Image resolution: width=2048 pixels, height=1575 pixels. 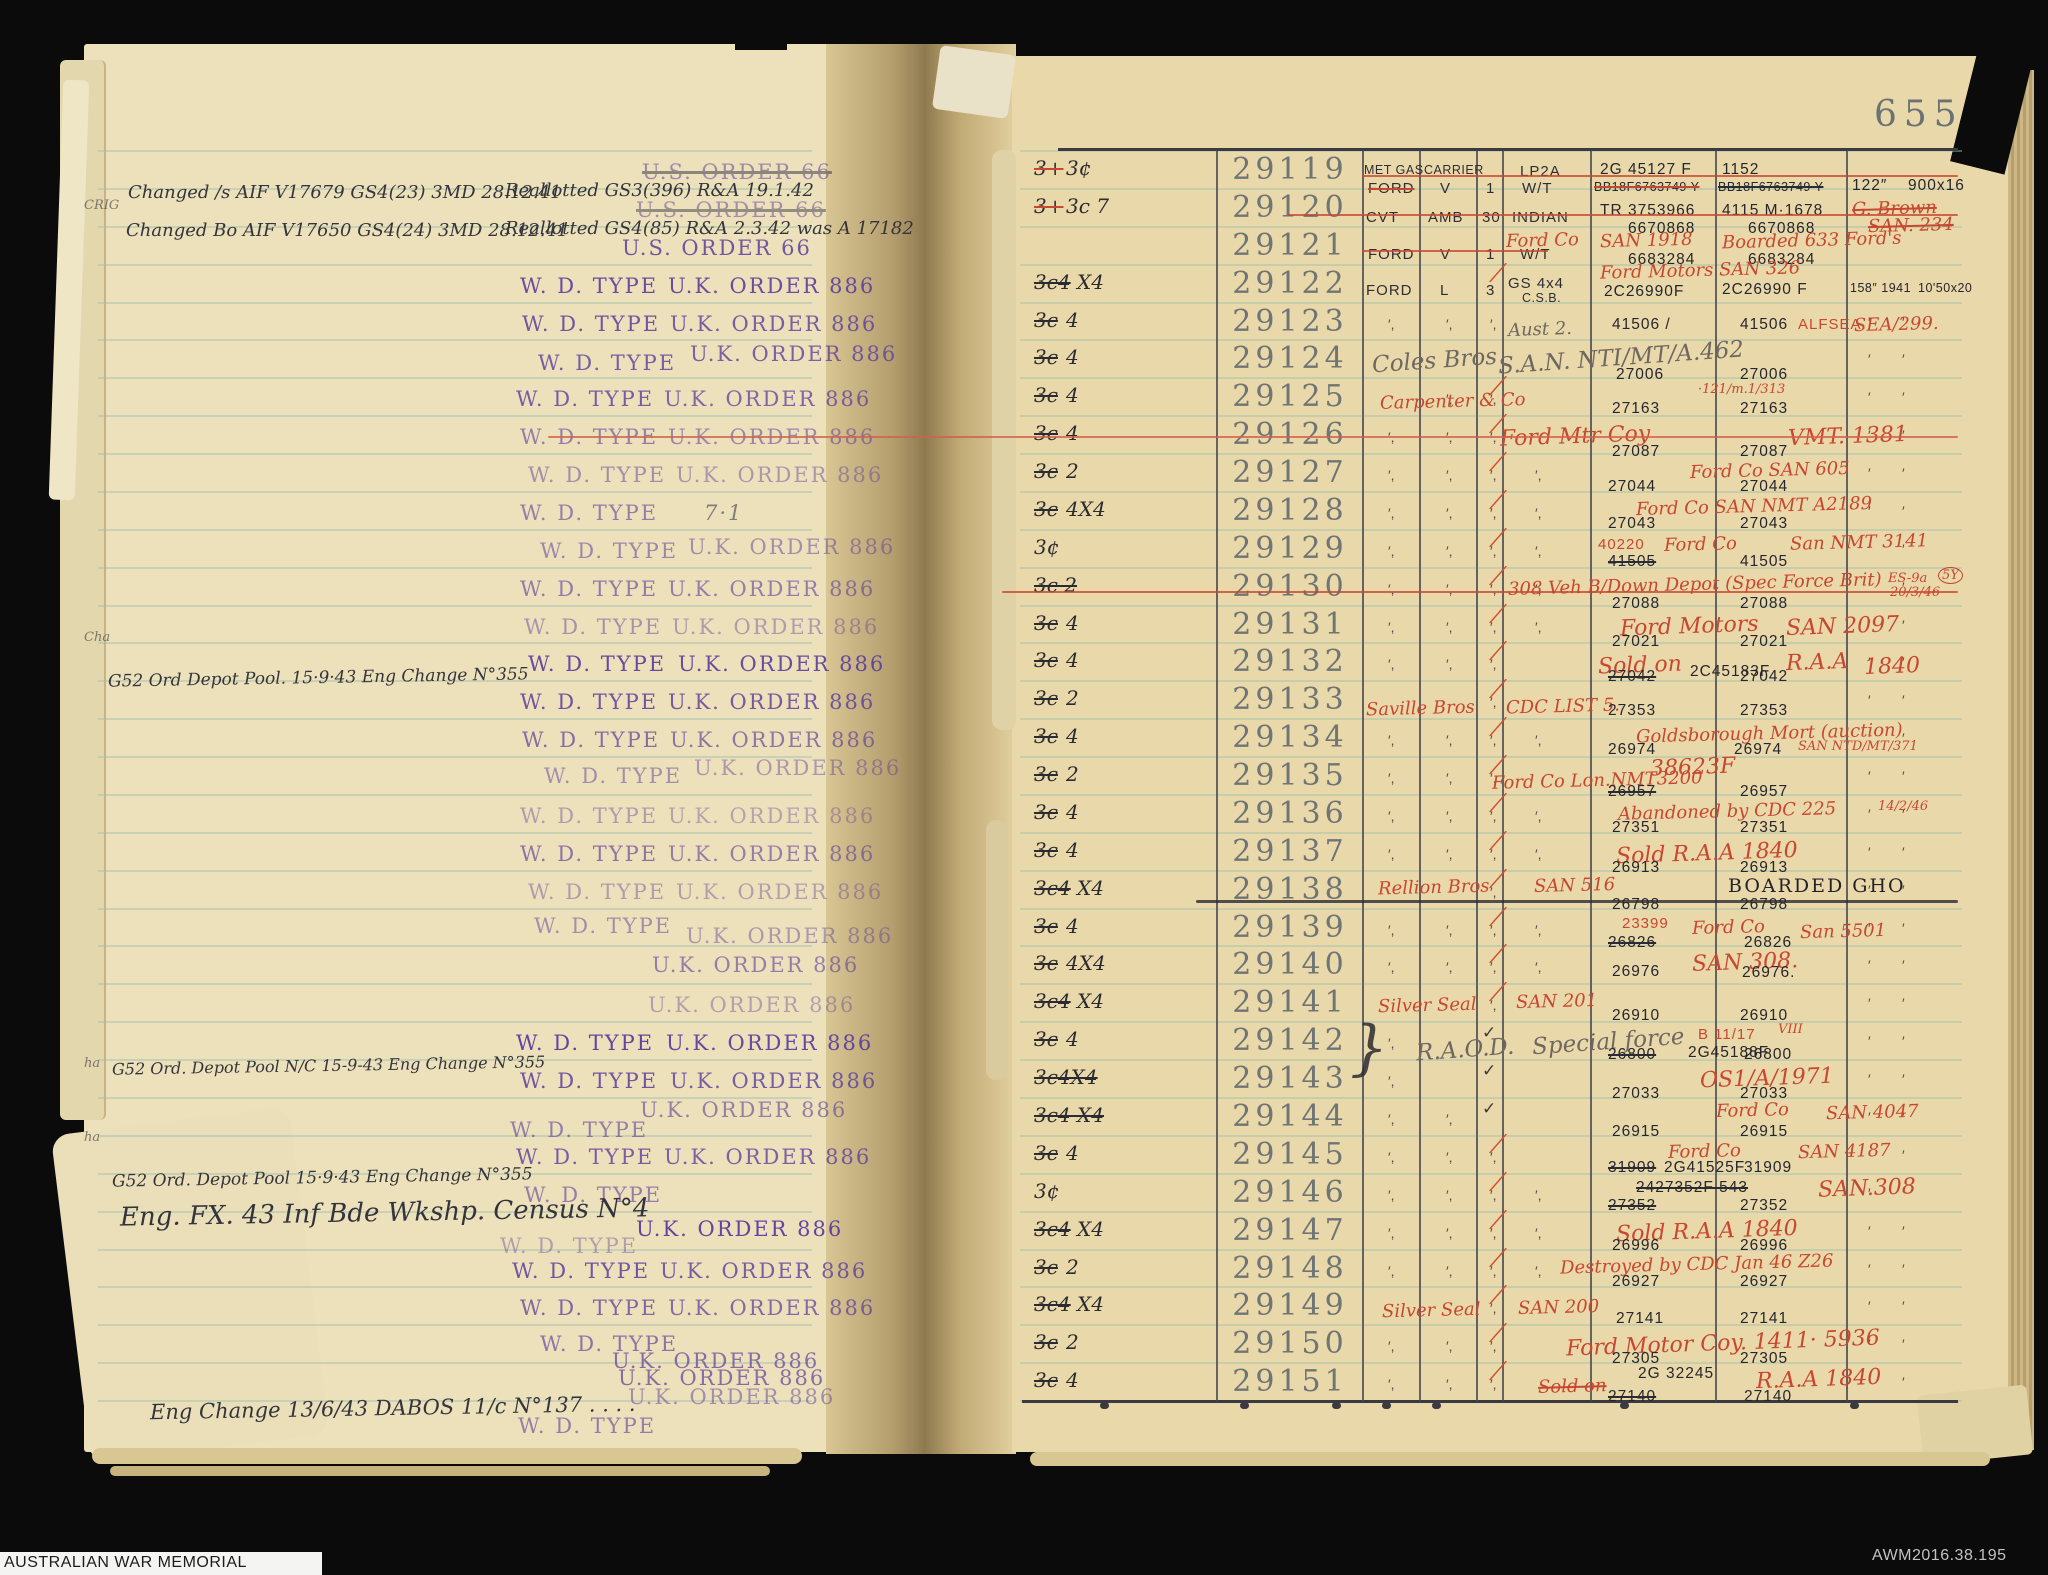 What do you see at coordinates (97, 637) in the screenshot?
I see `margin-fragment: Cha` at bounding box center [97, 637].